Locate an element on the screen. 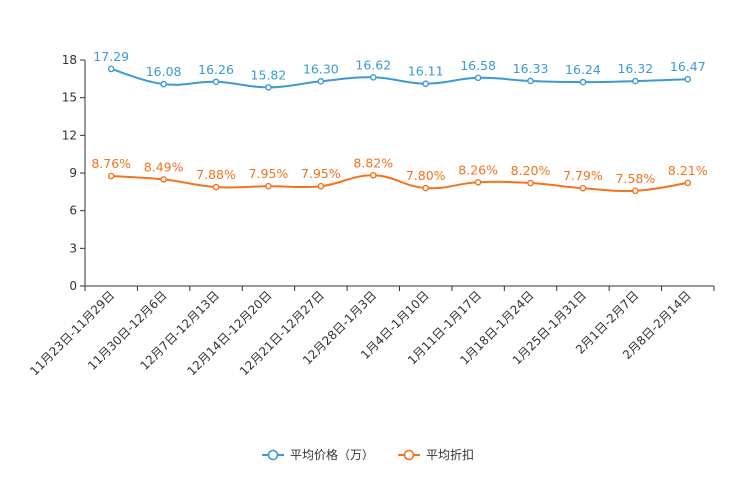  y-tick-label: 15 is located at coordinates (69, 98).